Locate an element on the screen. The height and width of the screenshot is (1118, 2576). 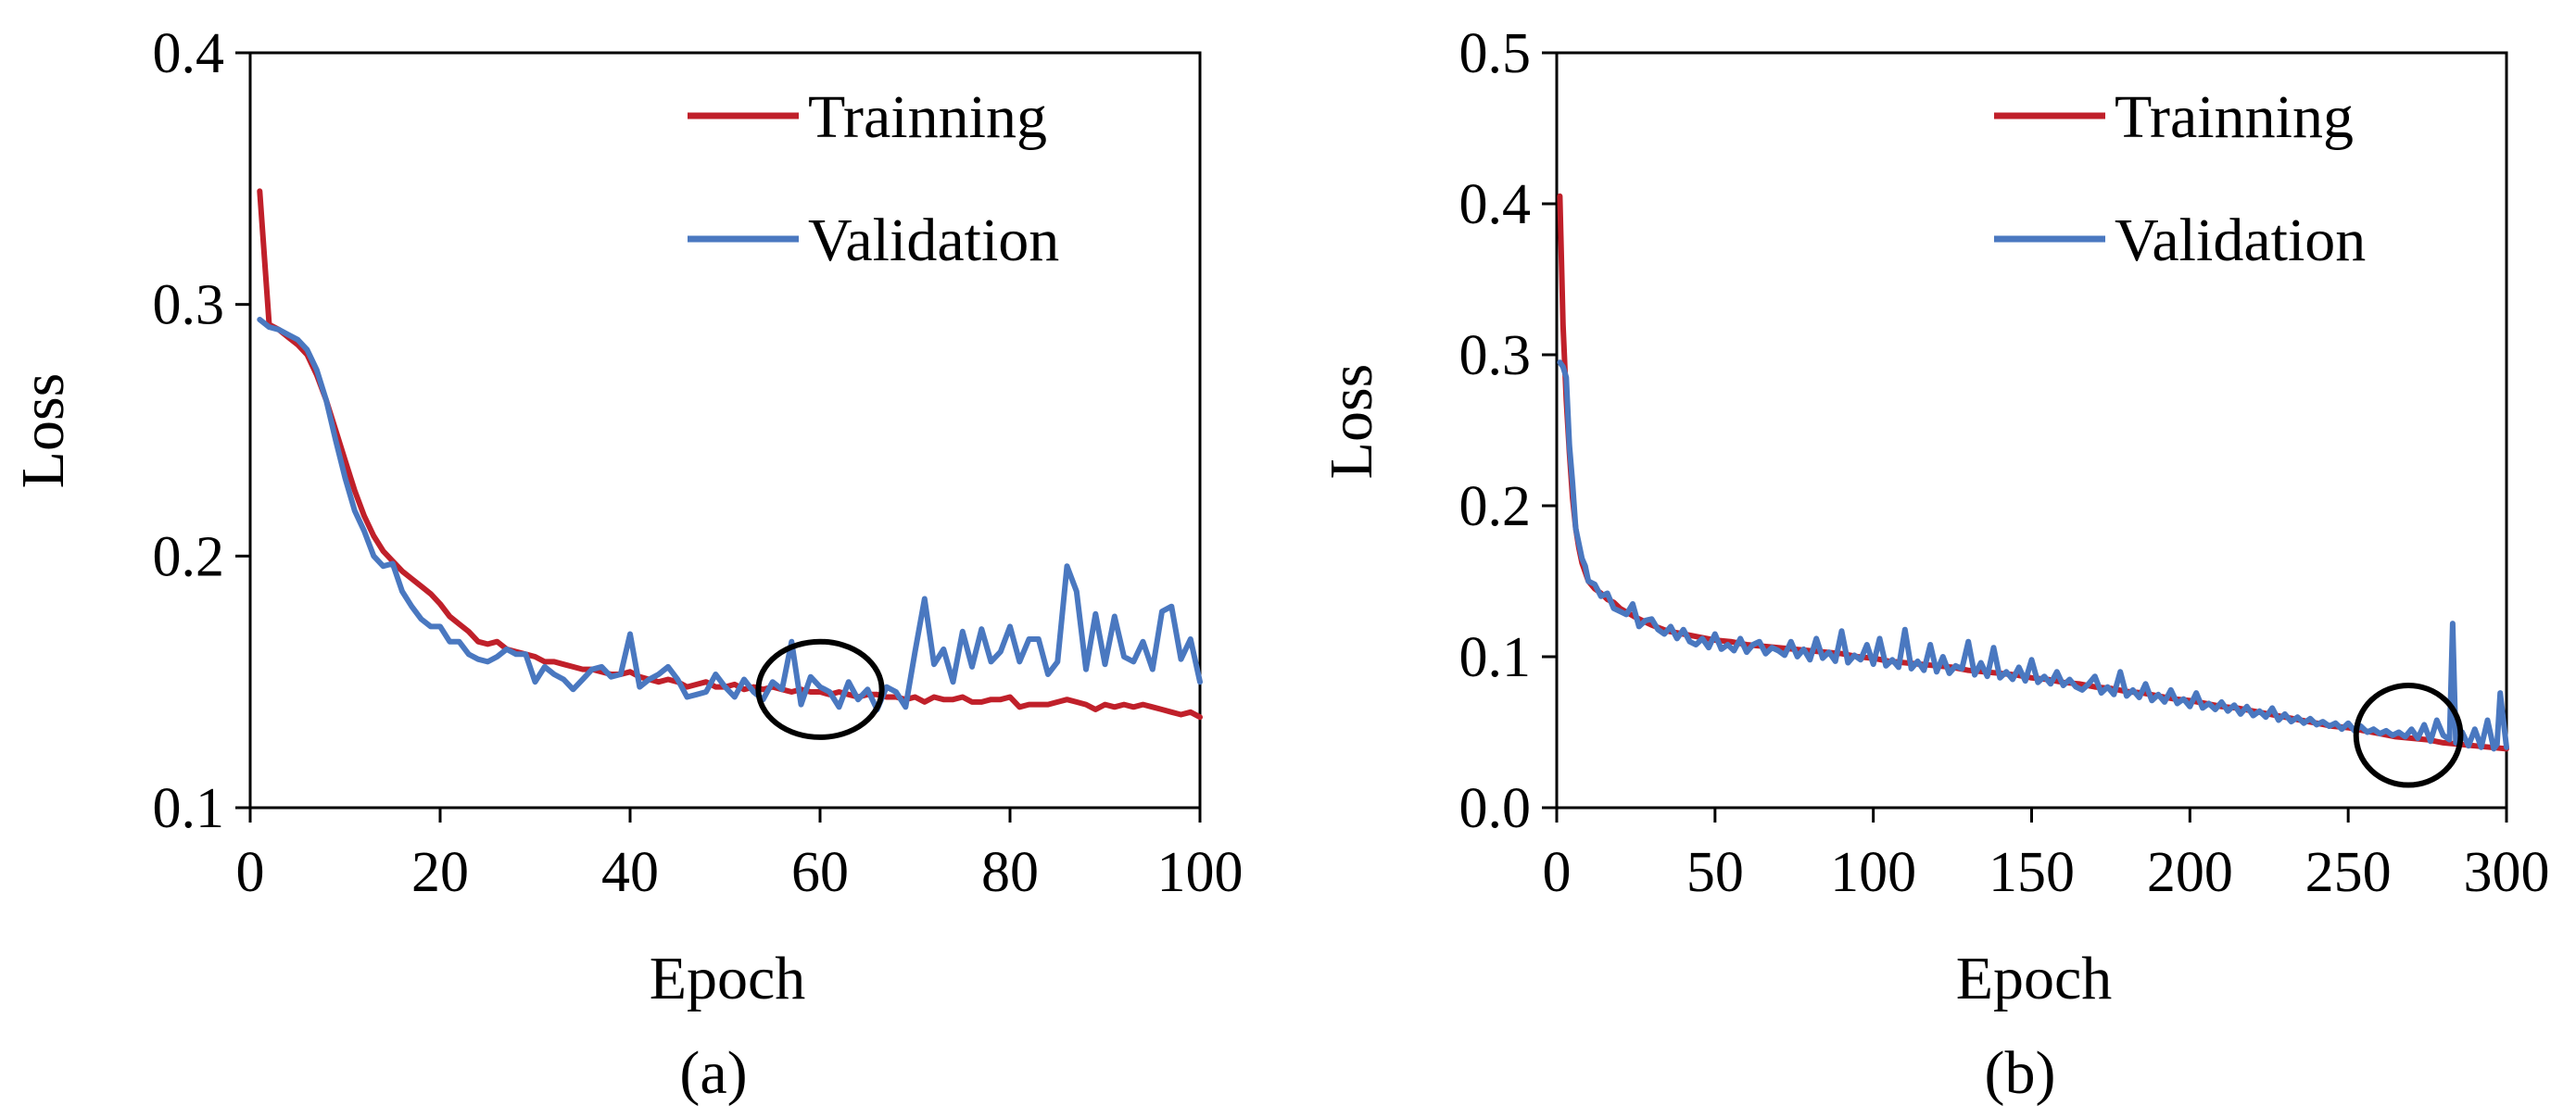
panel-b-annotation-circle is located at coordinates (2409, 735).